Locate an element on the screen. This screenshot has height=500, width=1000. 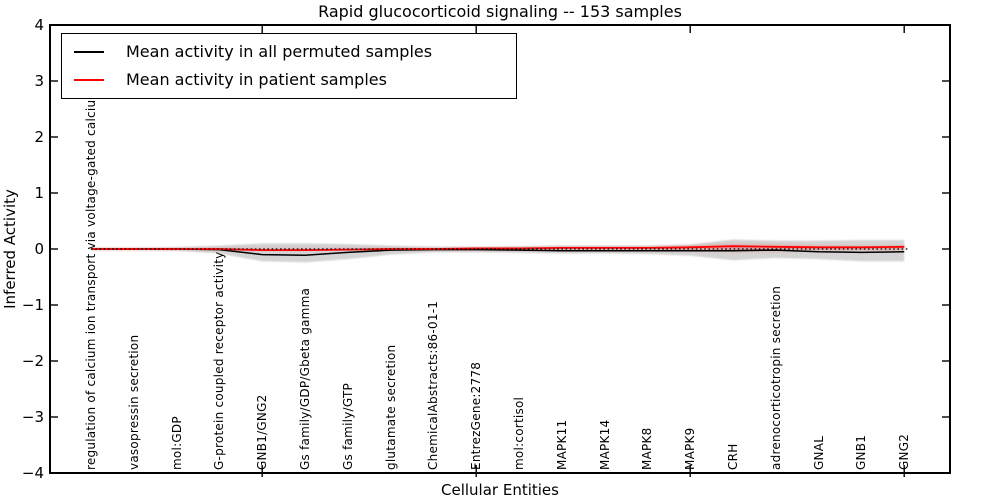
legend-item-patient: Mean activity in patient samples is located at coordinates (295, 80).